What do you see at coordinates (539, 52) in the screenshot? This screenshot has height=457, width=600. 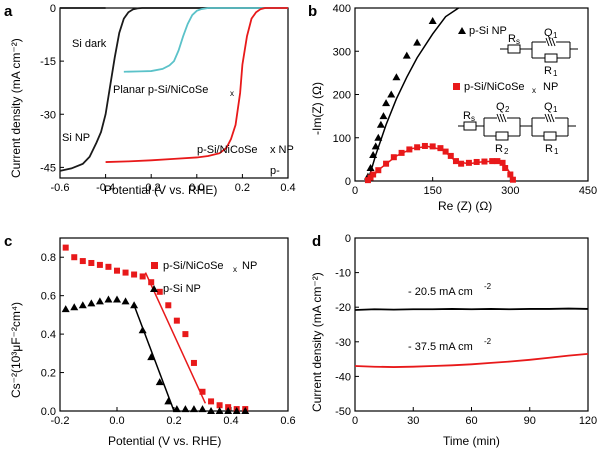 I see `equivalent-circuit-1: R s Q 1 R 1` at bounding box center [539, 52].